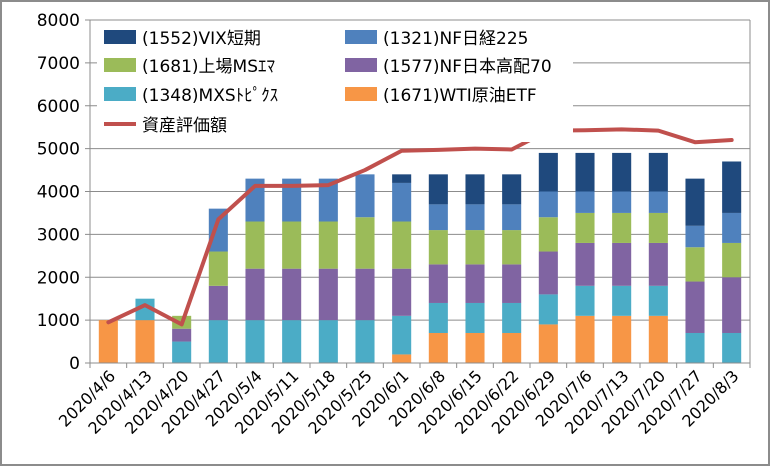 Image resolution: width=770 pixels, height=466 pixels. Describe the element at coordinates (455, 39) in the screenshot. I see `legend-label: (1321)NF日経225` at that location.